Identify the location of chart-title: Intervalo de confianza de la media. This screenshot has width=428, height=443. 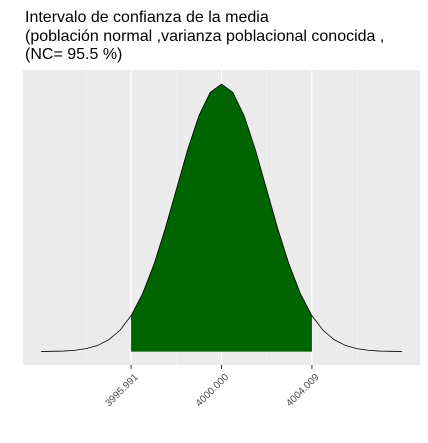
(147, 17).